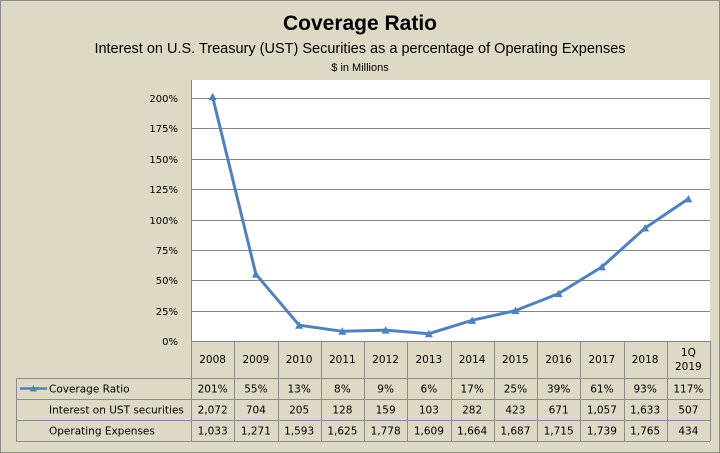  I want to click on x-category-label: 2017, so click(602, 360).